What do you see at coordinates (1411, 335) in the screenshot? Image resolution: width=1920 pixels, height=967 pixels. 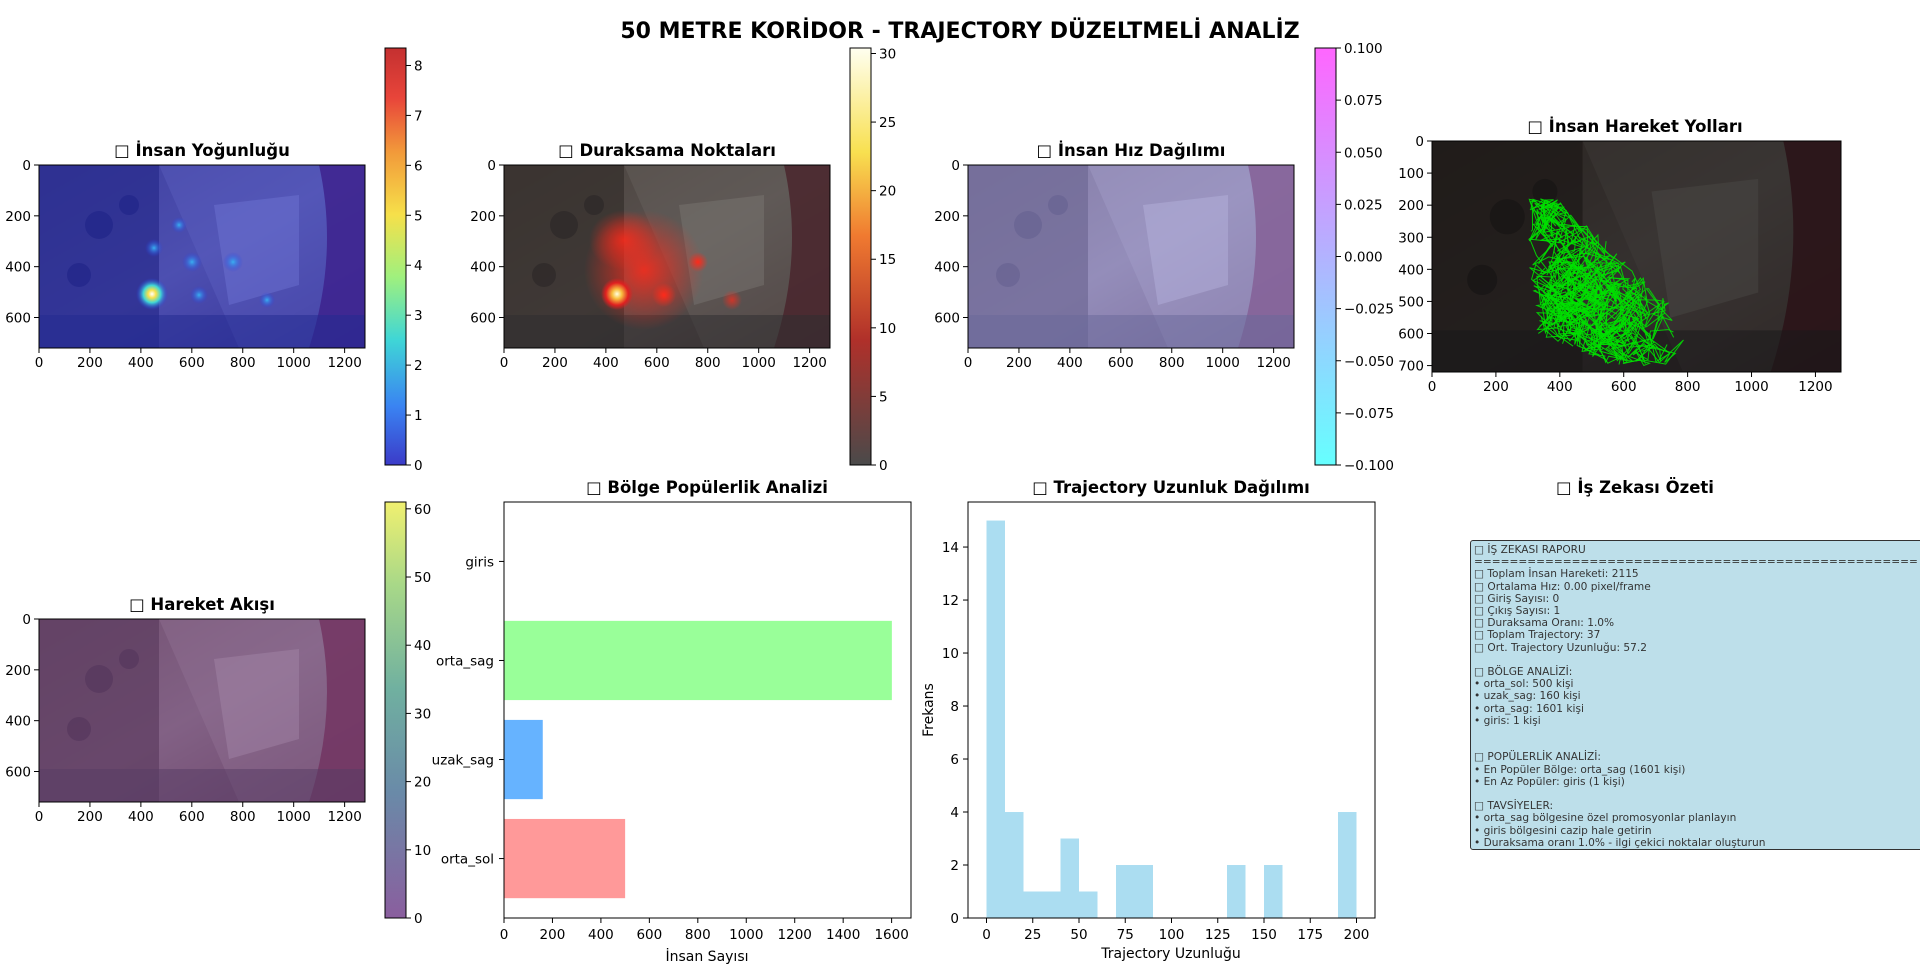 I see `y-tick-label: 600` at bounding box center [1411, 335].